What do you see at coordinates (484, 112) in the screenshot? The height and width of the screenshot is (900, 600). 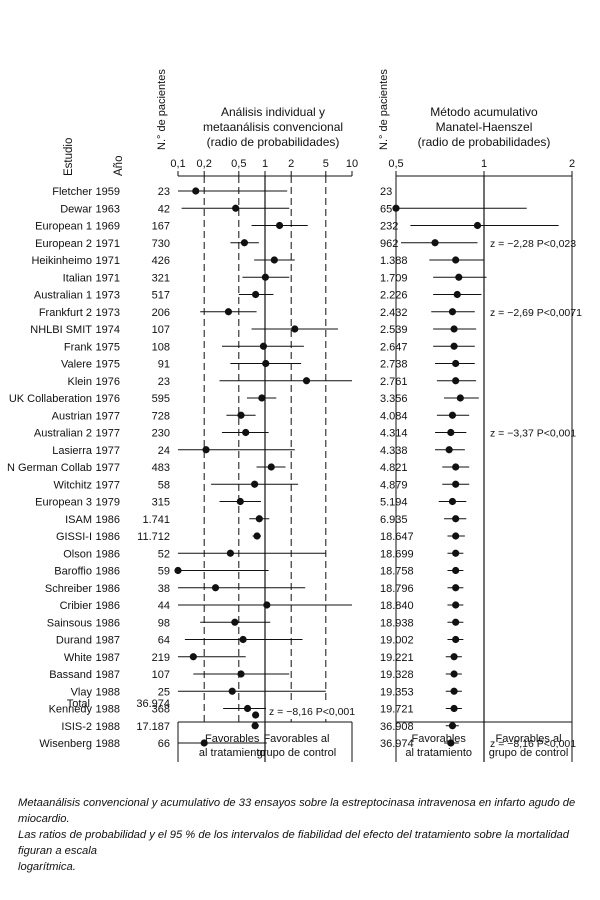 I see `right-panel-title-line: Método acumulativo` at bounding box center [484, 112].